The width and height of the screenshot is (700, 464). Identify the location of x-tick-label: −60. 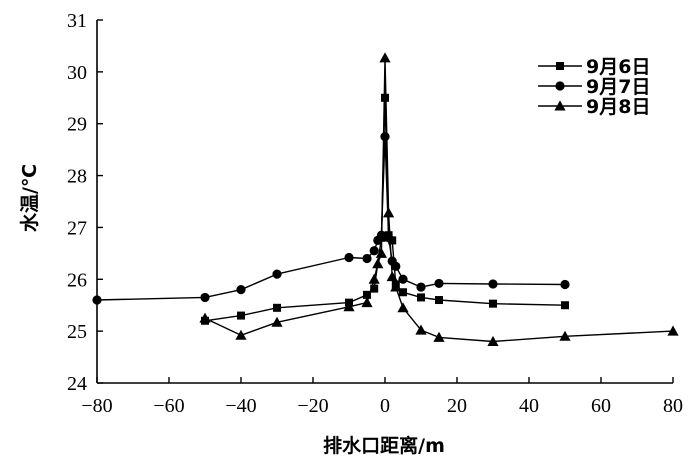
(168, 406).